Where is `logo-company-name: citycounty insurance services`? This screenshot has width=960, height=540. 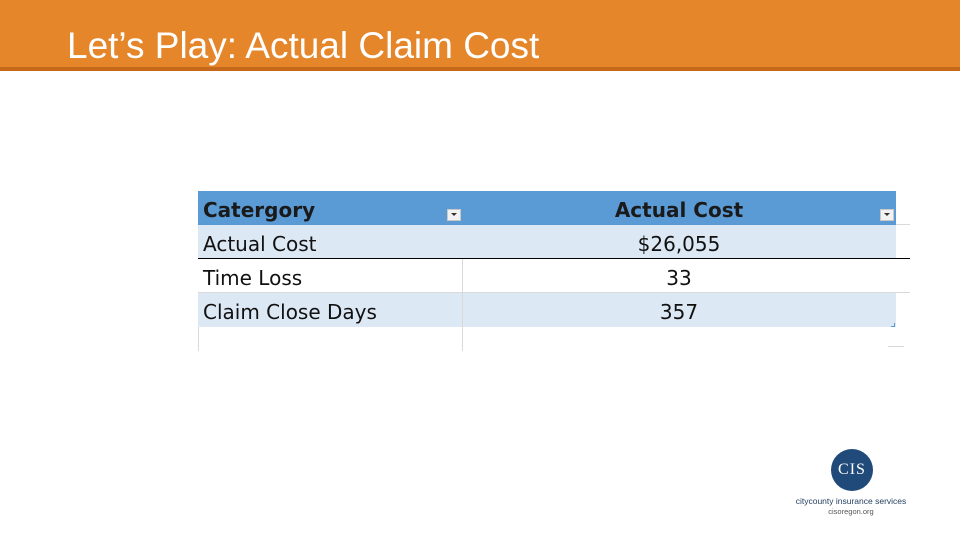 logo-company-name: citycounty insurance services is located at coordinates (851, 501).